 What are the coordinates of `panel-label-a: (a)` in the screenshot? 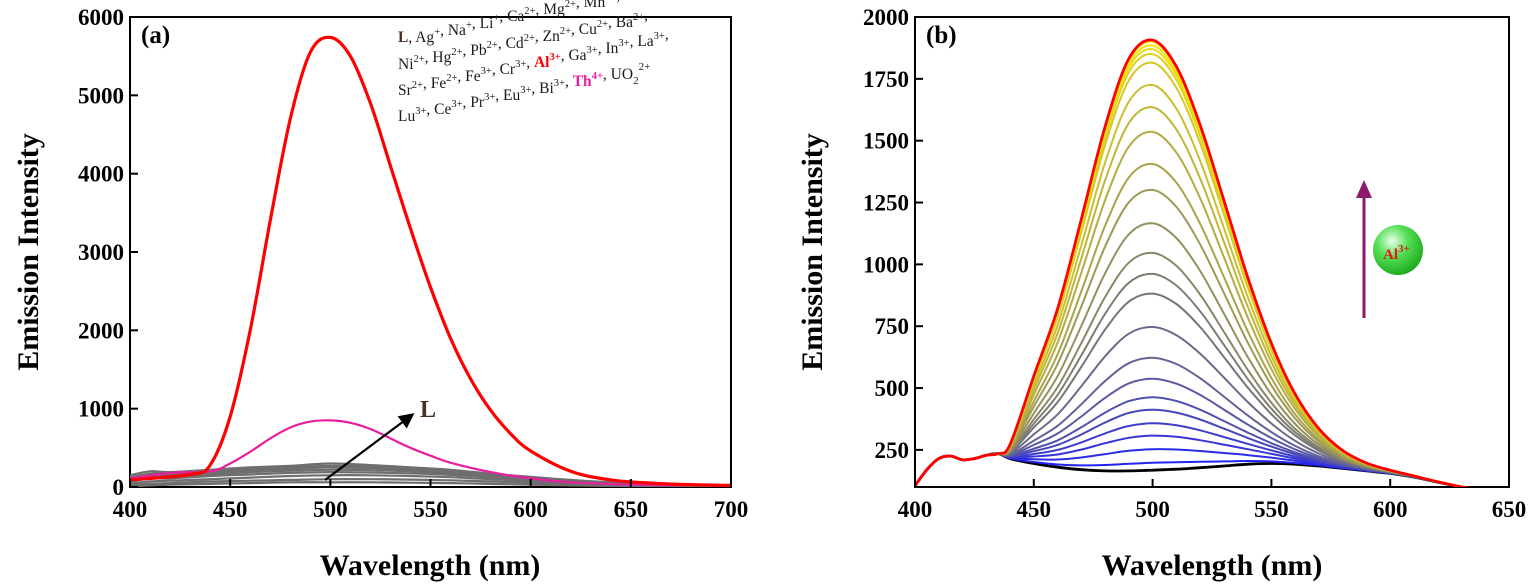 It's located at (155, 35).